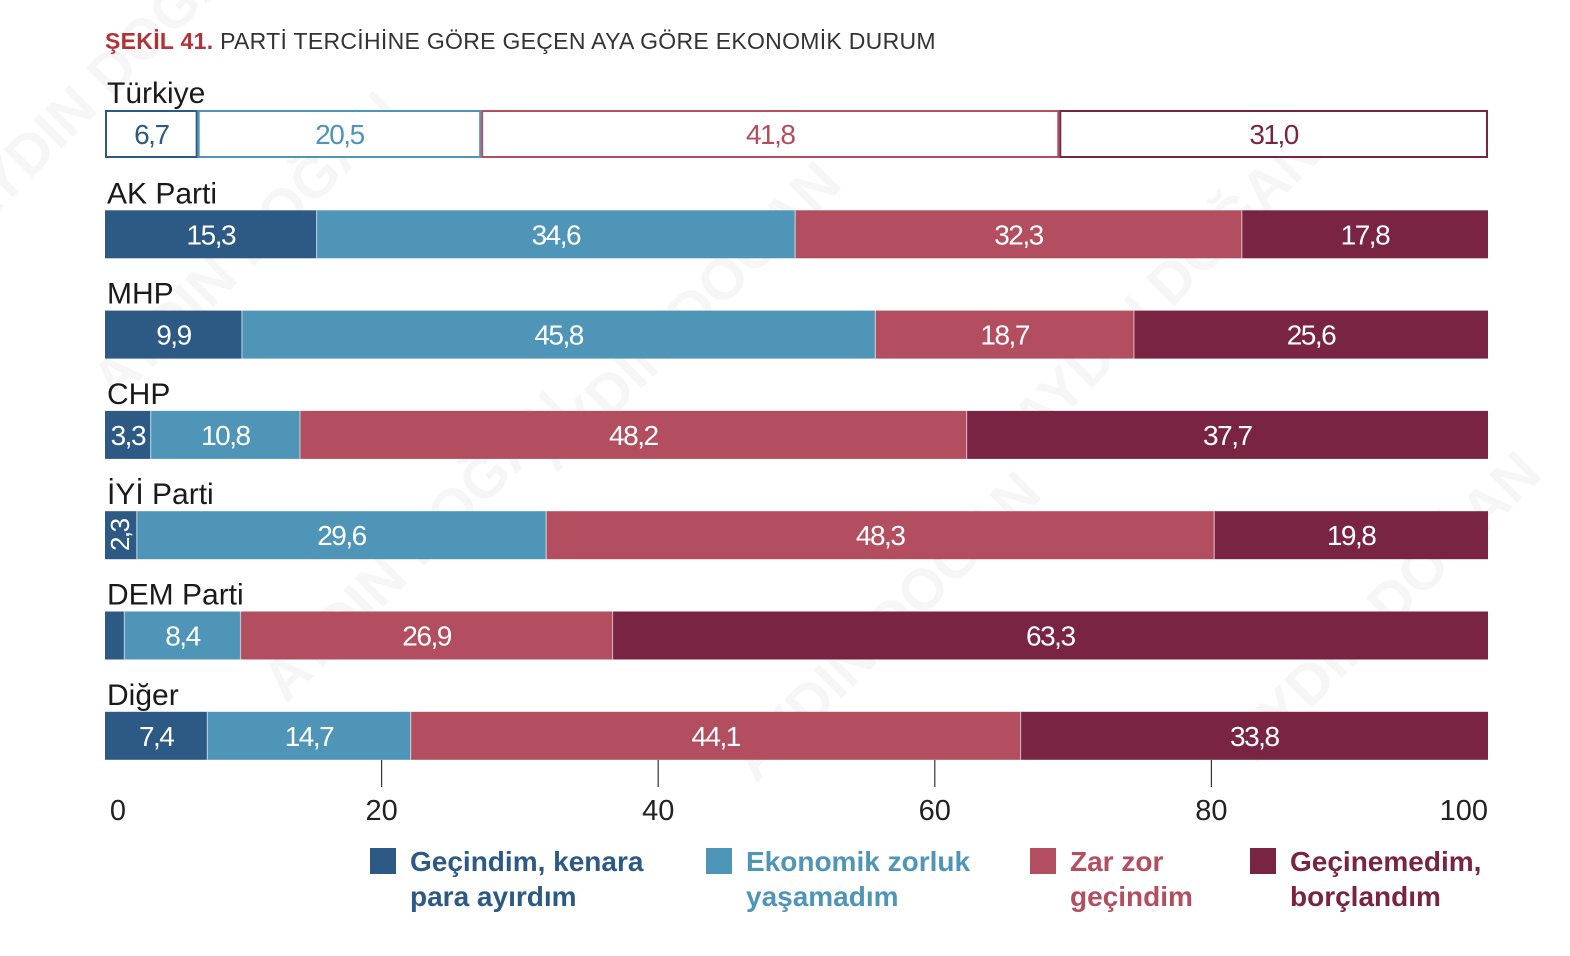 The image size is (1570, 956). I want to click on bar-value-label: 45,8, so click(558, 335).